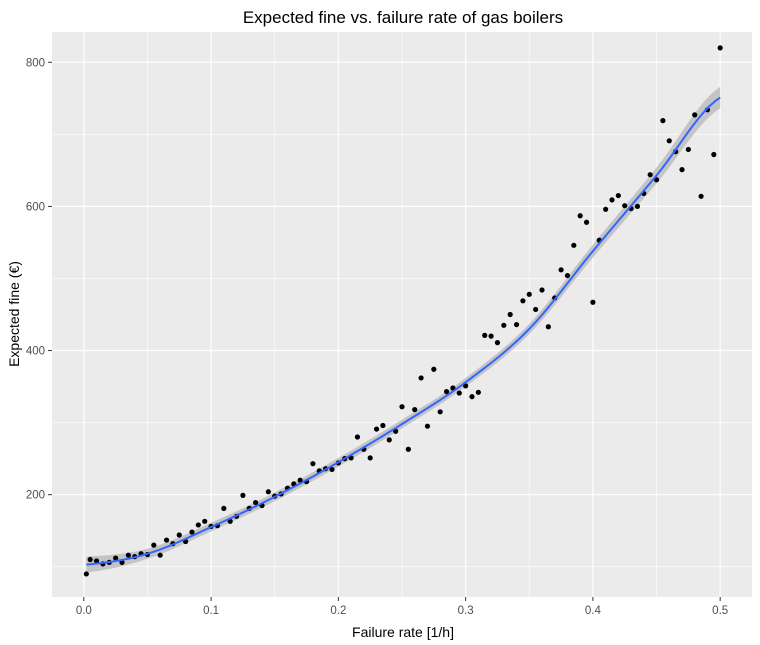 This screenshot has width=760, height=645. I want to click on y-tick-label: 200, so click(35, 496).